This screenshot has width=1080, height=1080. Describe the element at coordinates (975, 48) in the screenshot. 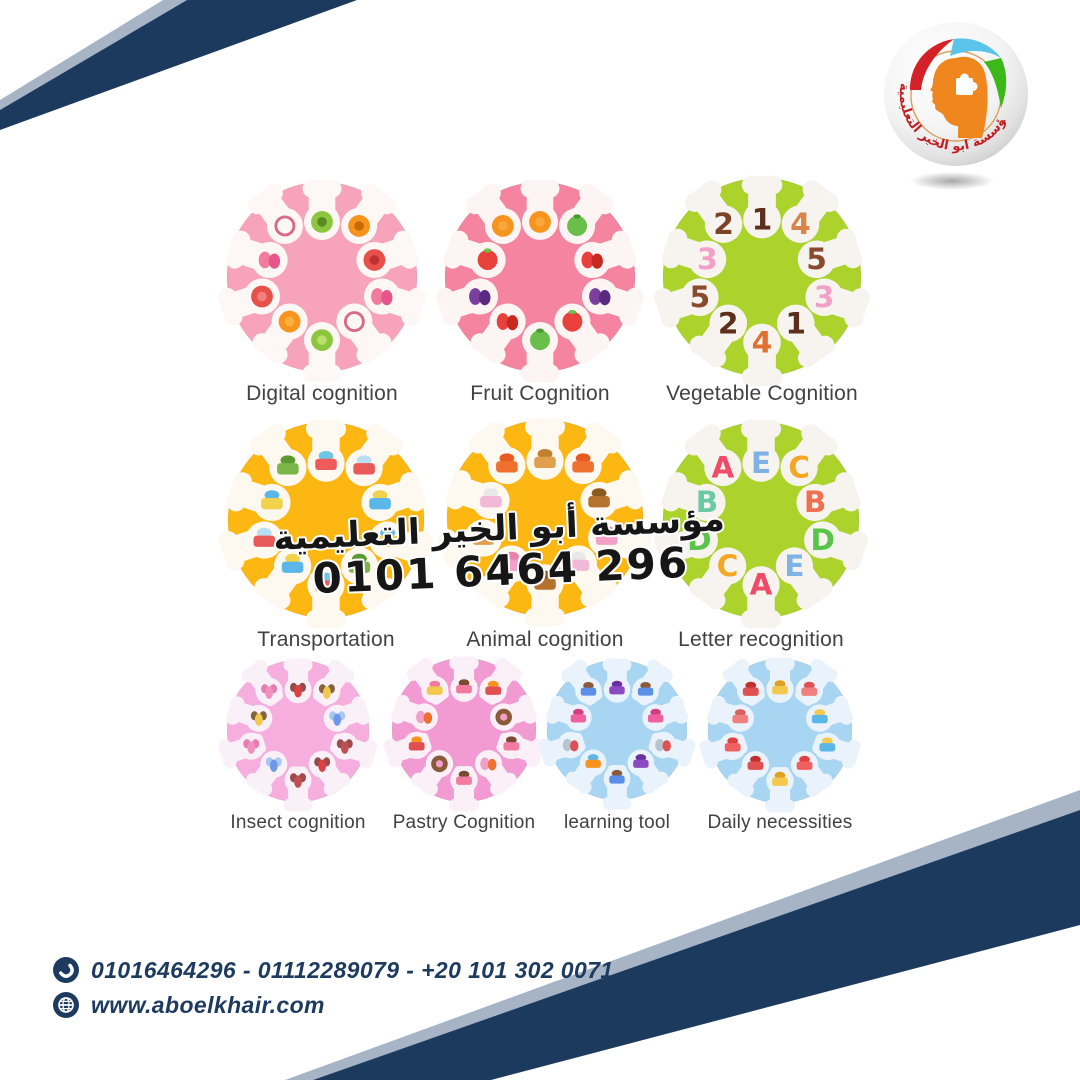

I see `logo-swoosh-blue` at that location.